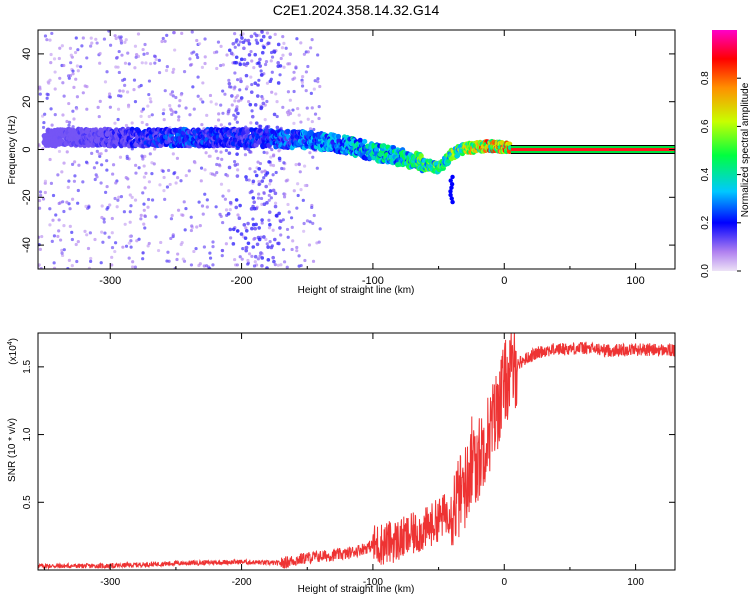 Image resolution: width=750 pixels, height=600 pixels. What do you see at coordinates (745, 149) in the screenshot?
I see `colorbar-label: Normalized spectral amplitude` at bounding box center [745, 149].